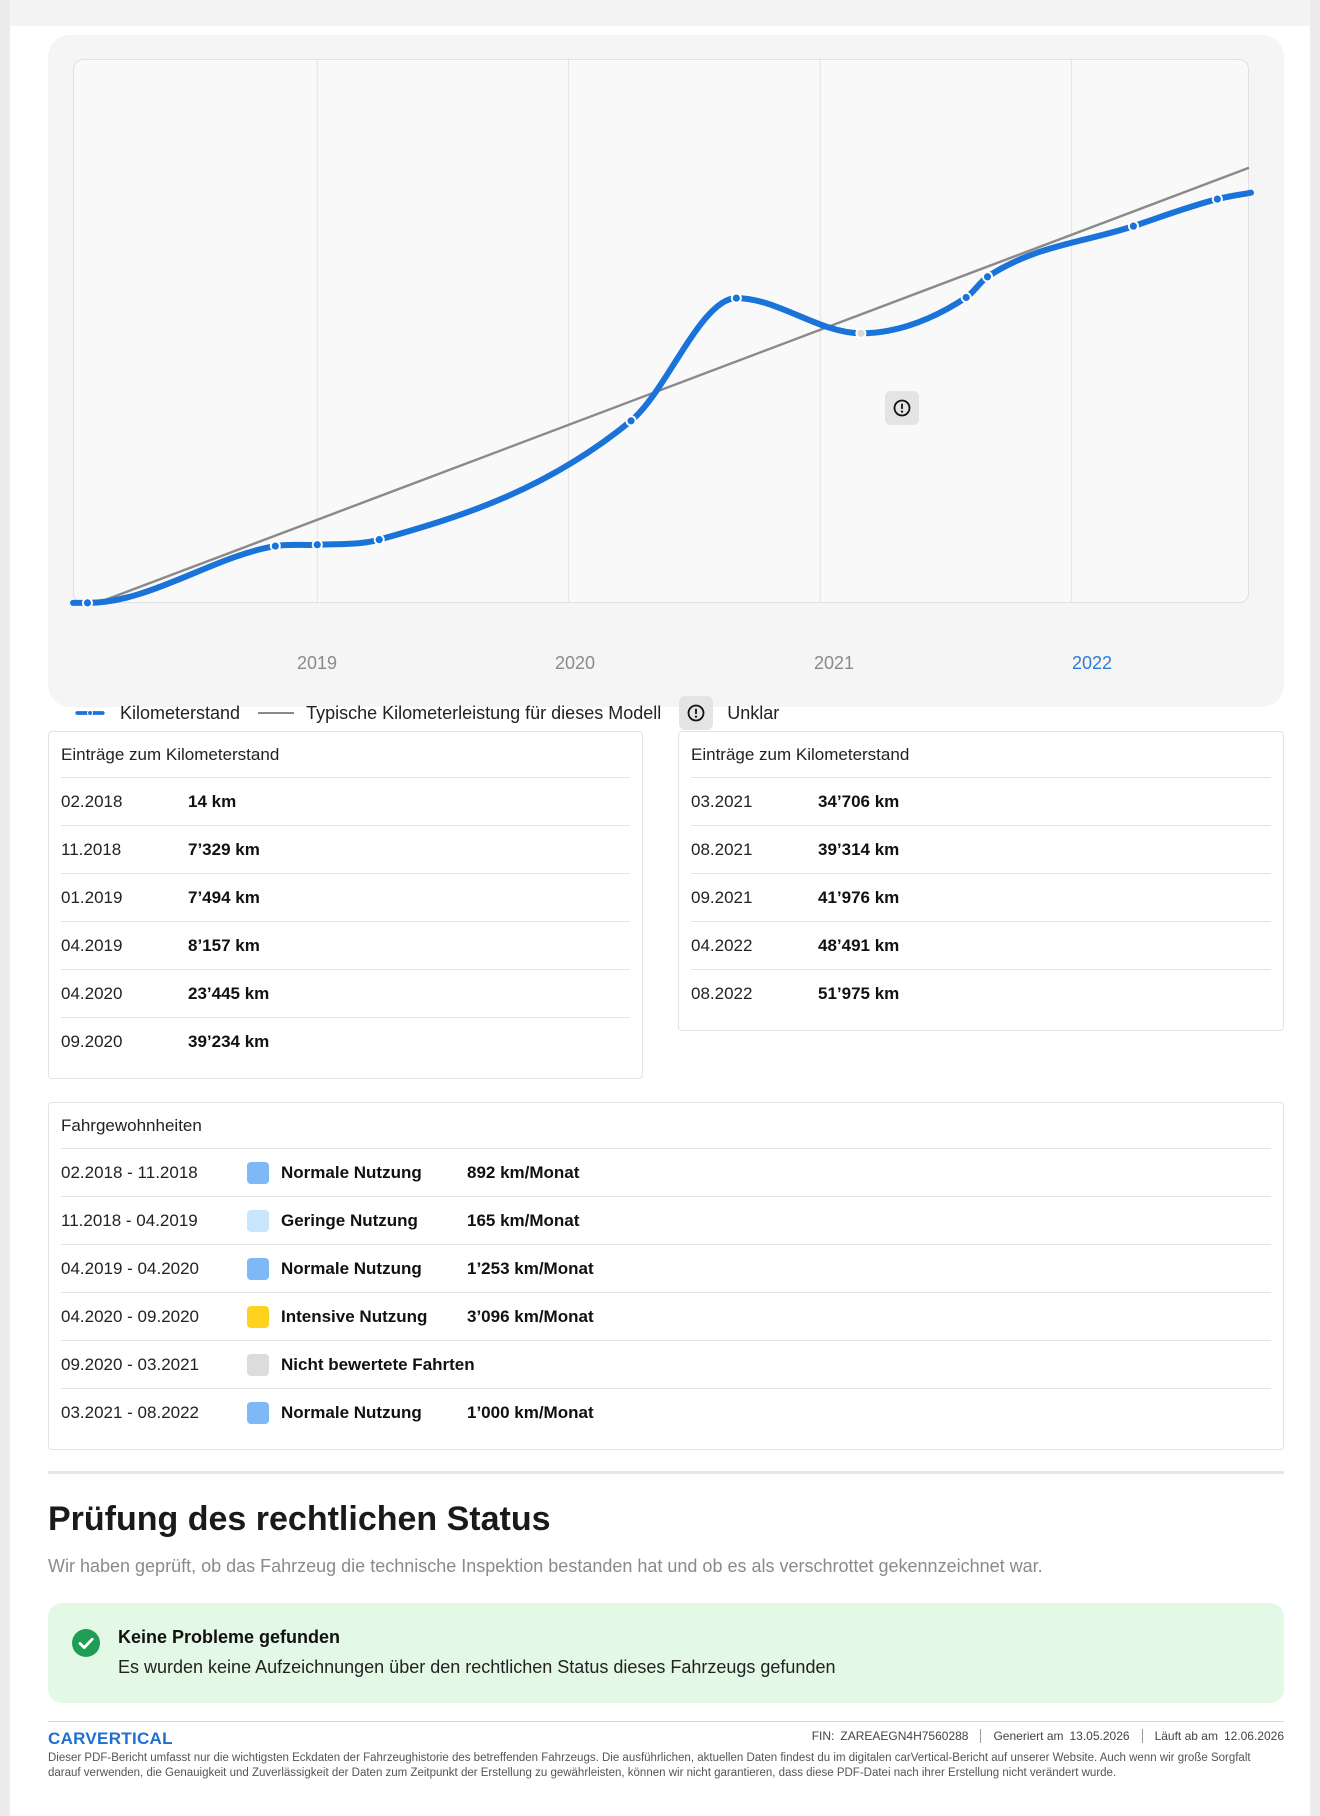 The image size is (1320, 1816). Describe the element at coordinates (92, 945) in the screenshot. I see `row-date: 04.2019` at that location.